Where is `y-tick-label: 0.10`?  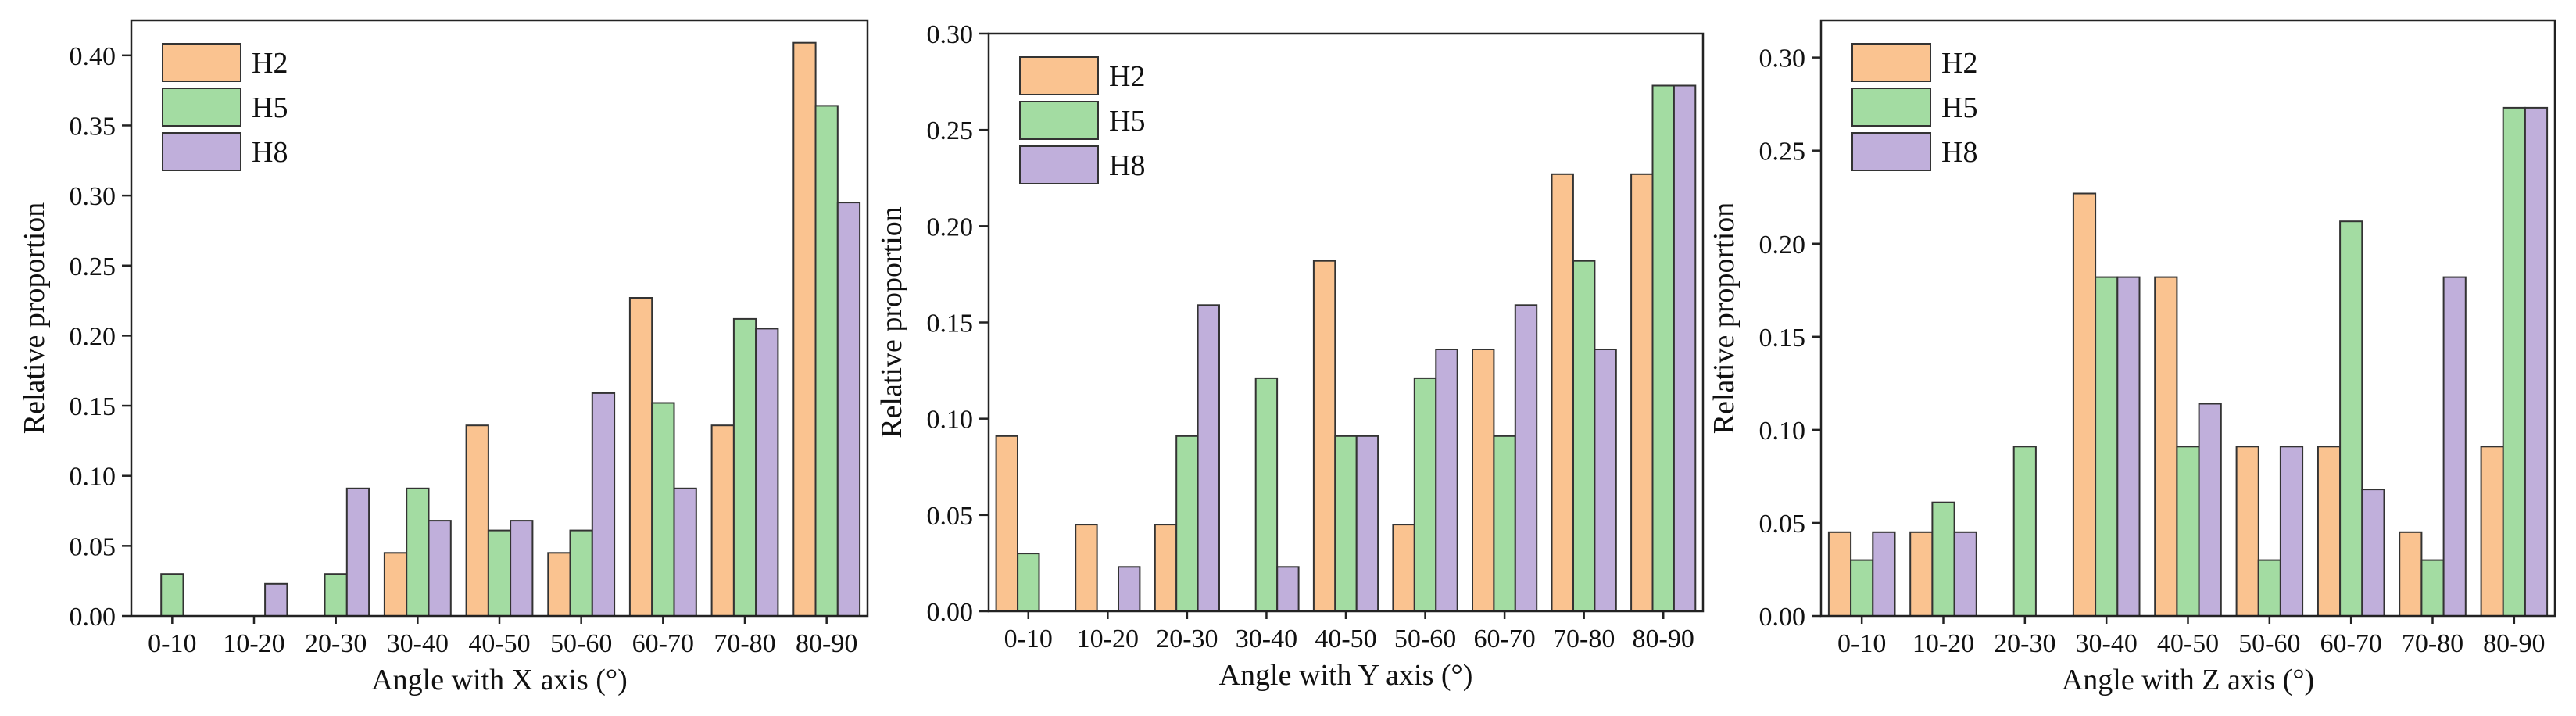
y-tick-label: 0.10 is located at coordinates (950, 421).